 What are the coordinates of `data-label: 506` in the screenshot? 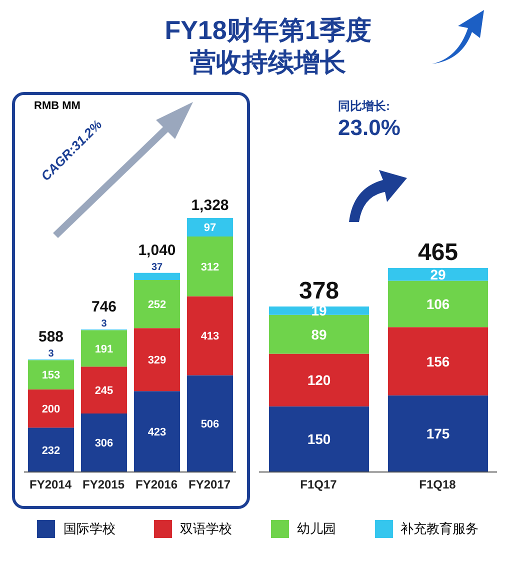 It's located at (210, 424).